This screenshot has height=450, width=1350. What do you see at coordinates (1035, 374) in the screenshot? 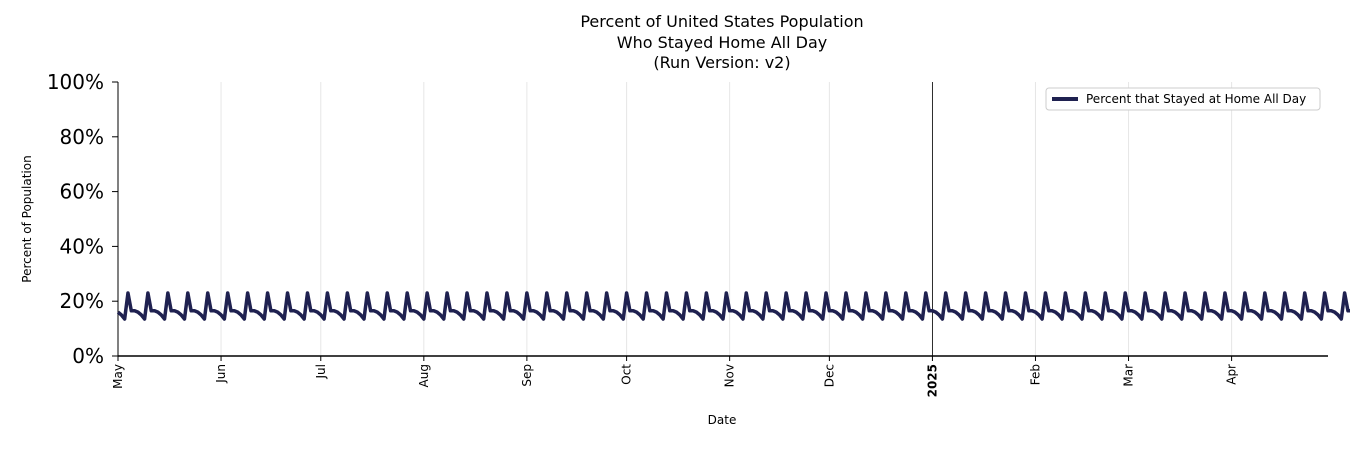
I see `x-tick-label-9: Feb` at bounding box center [1035, 374].